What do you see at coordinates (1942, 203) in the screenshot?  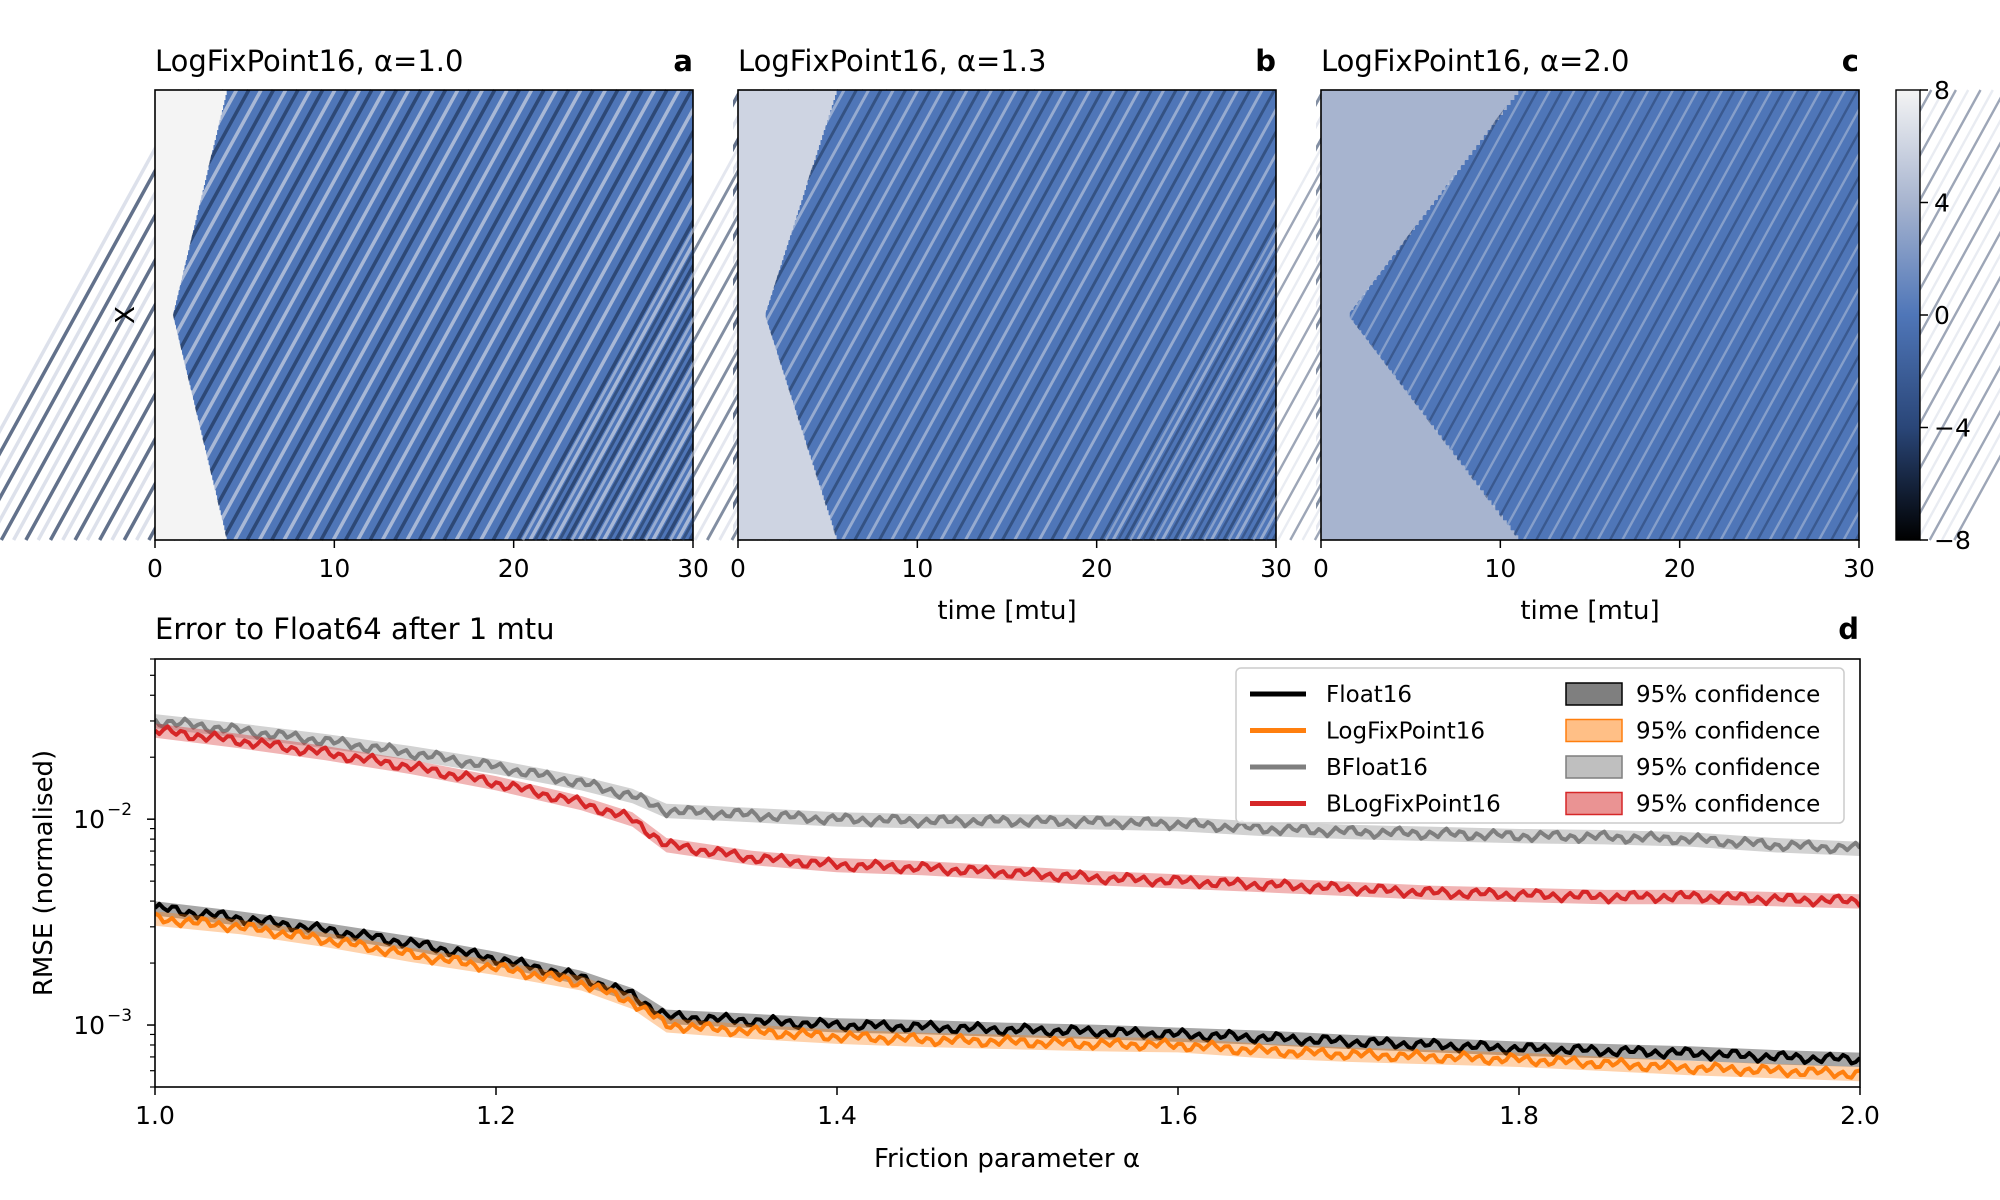 I see `colorbar-tick-label: 4` at bounding box center [1942, 203].